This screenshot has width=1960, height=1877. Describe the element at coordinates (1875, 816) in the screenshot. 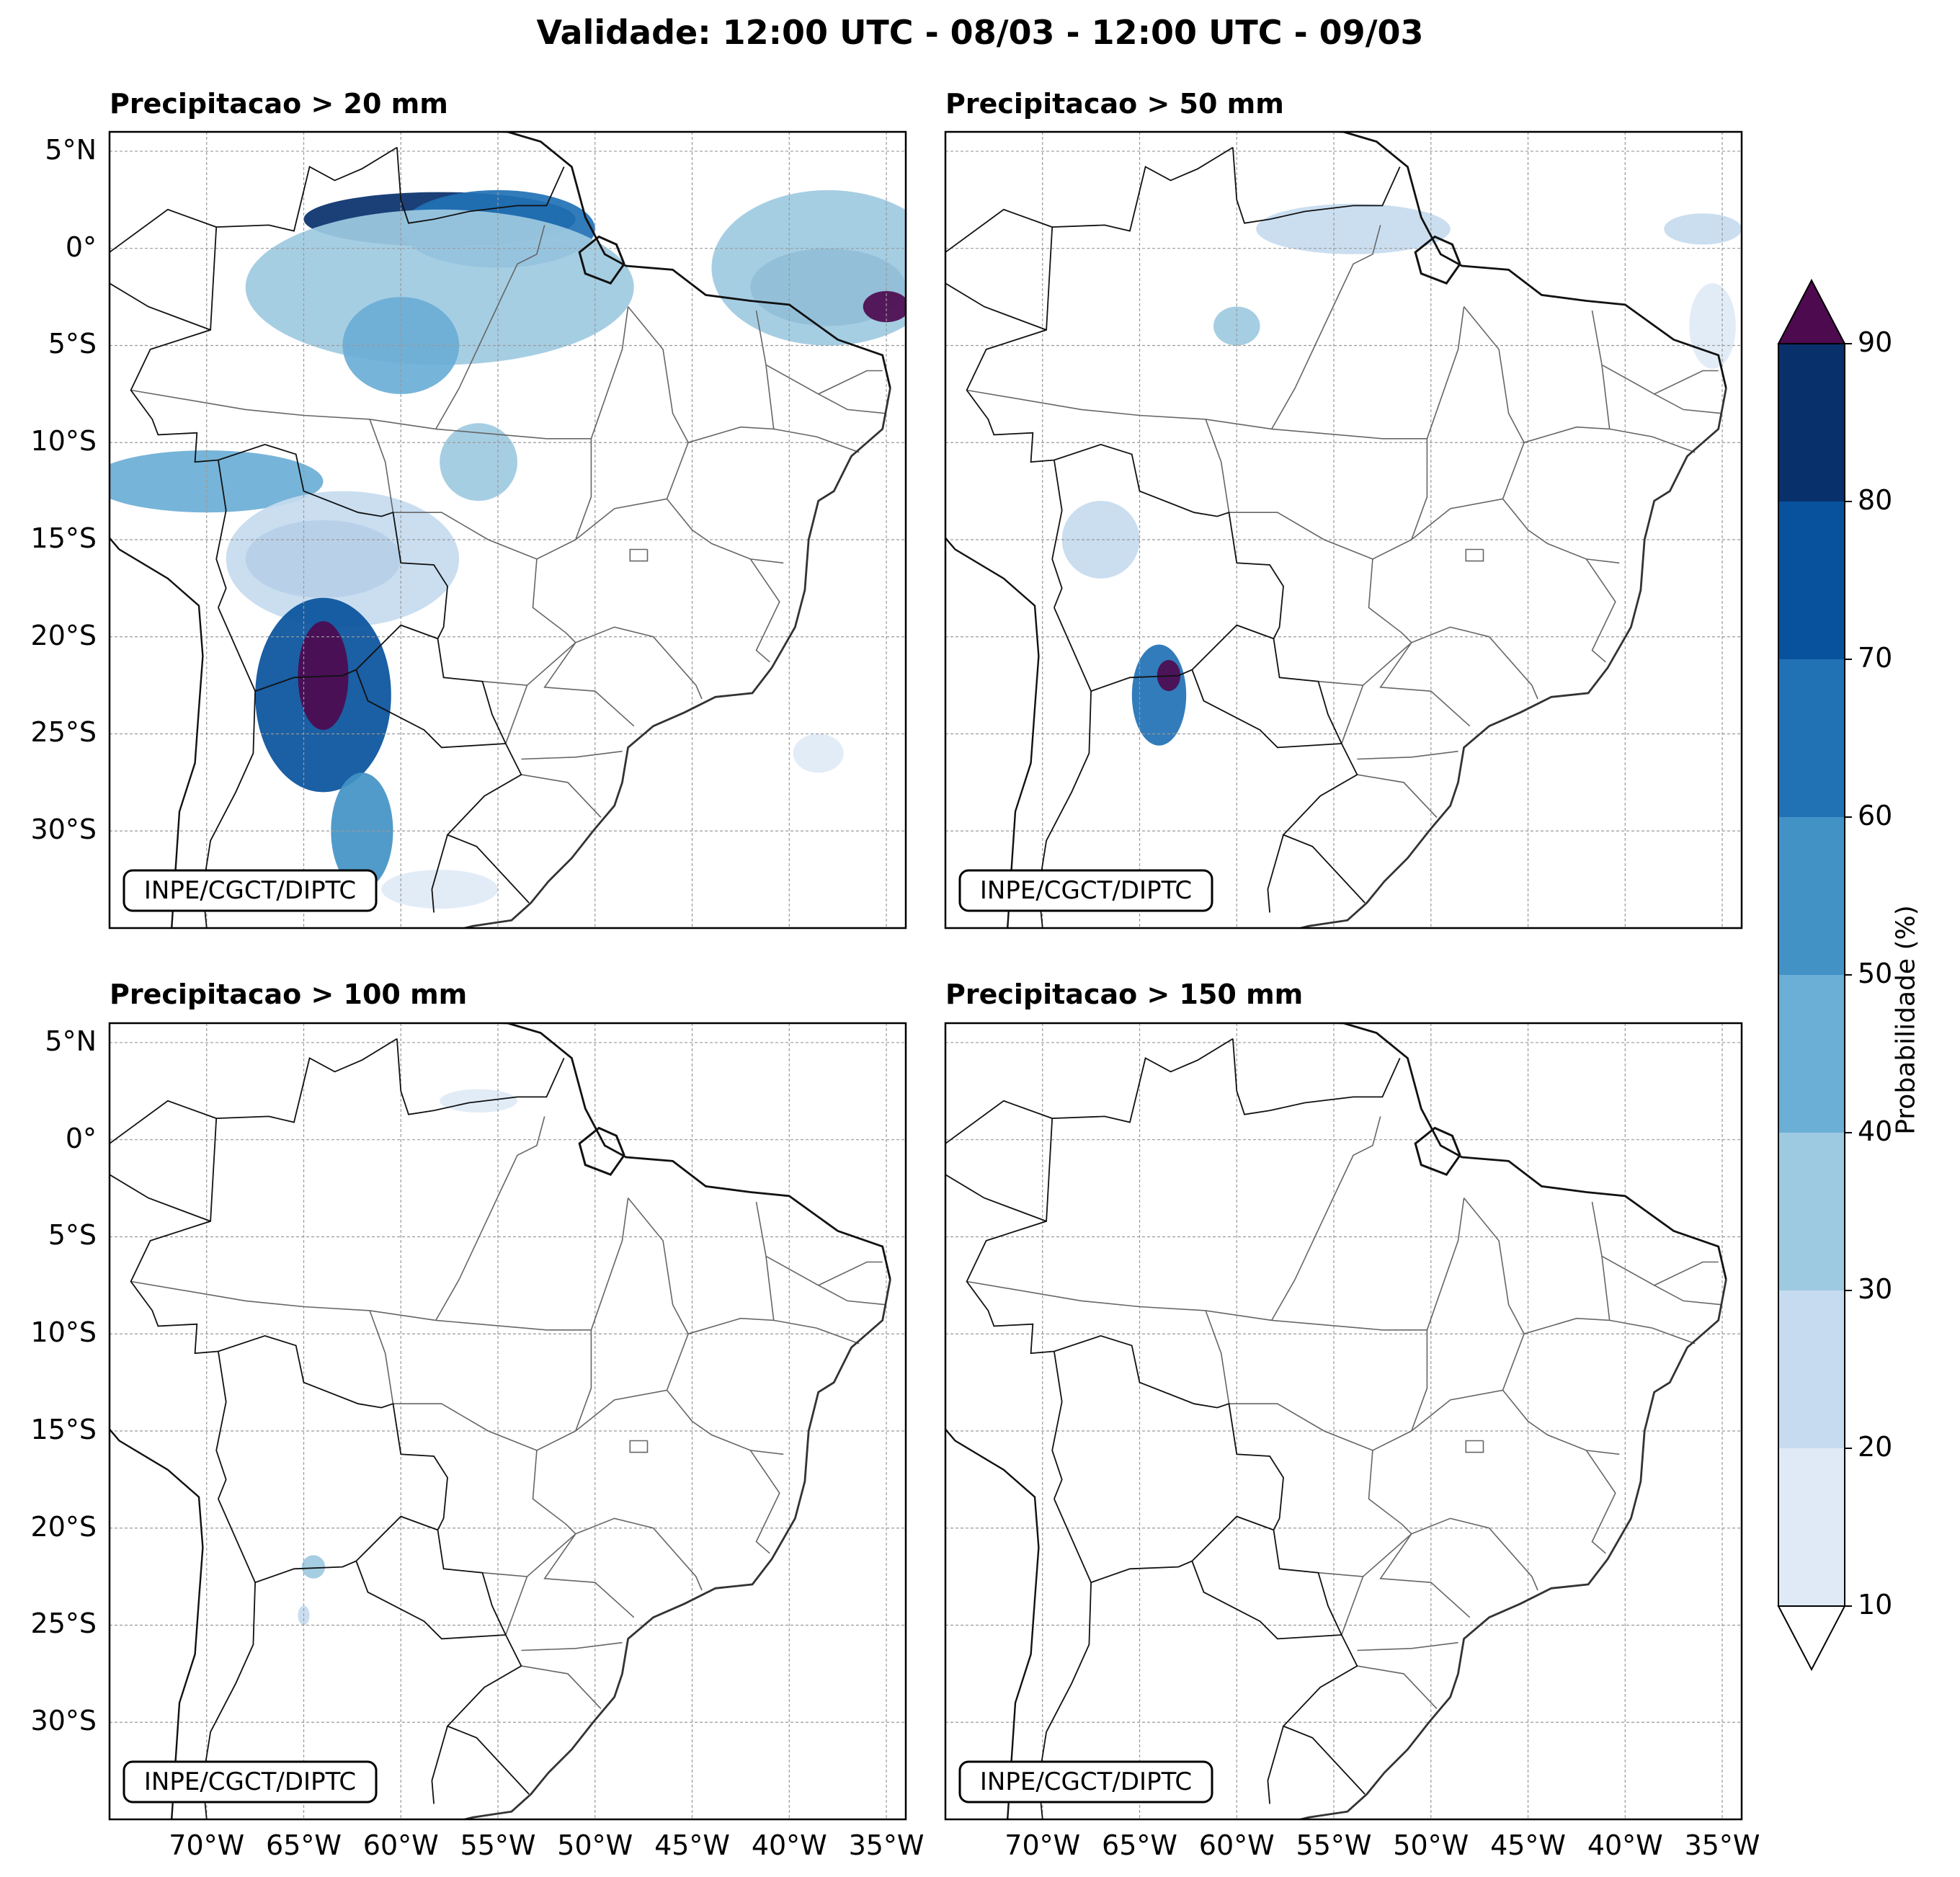

I see `colorbar-tick-label: 60` at that location.